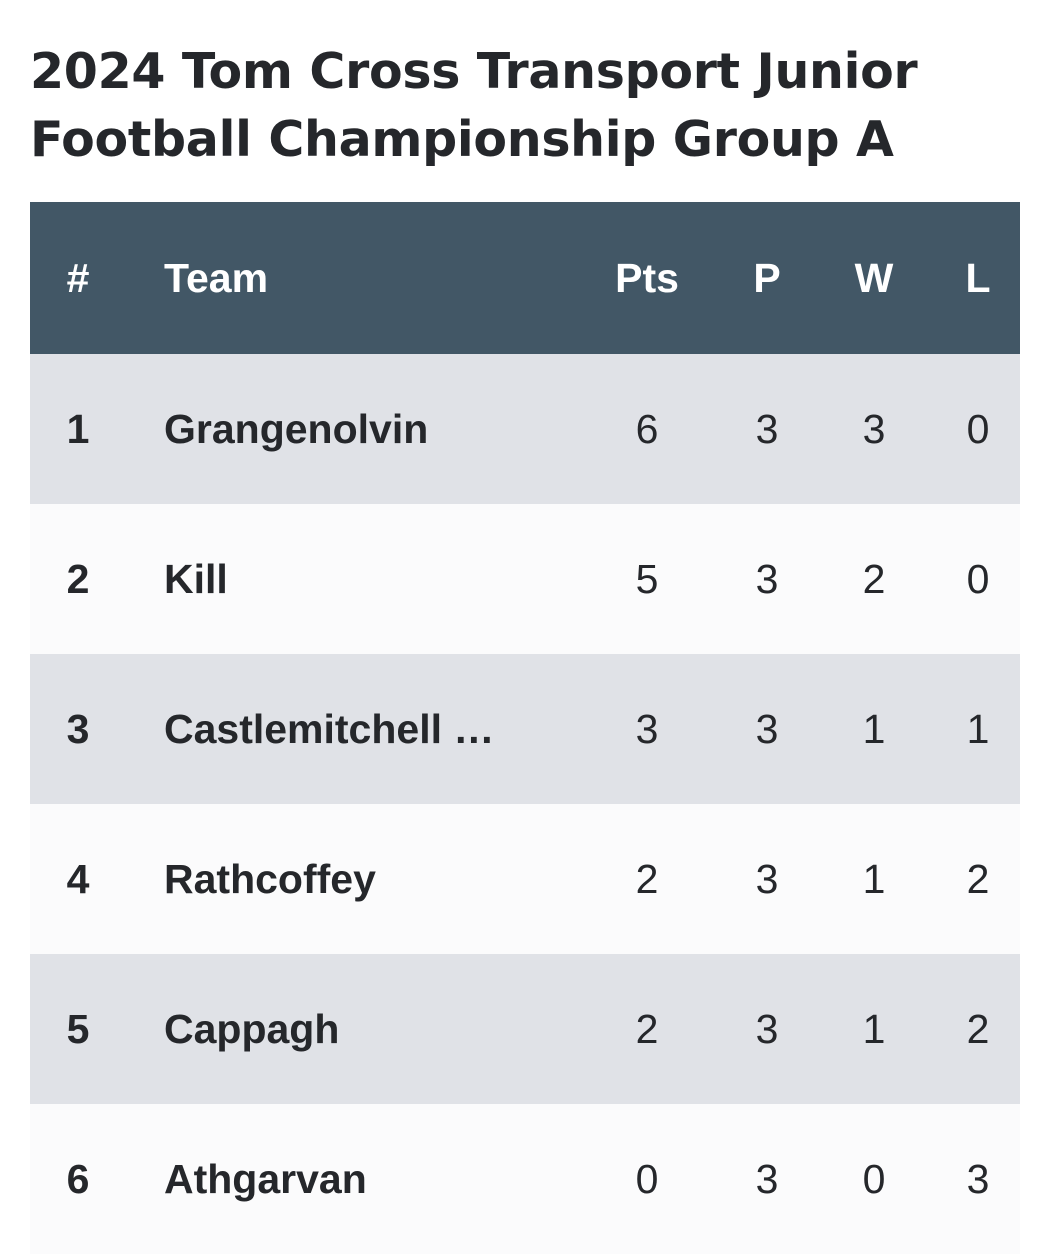 This screenshot has height=1254, width=1041. Describe the element at coordinates (874, 428) in the screenshot. I see `won-cell: 3` at that location.